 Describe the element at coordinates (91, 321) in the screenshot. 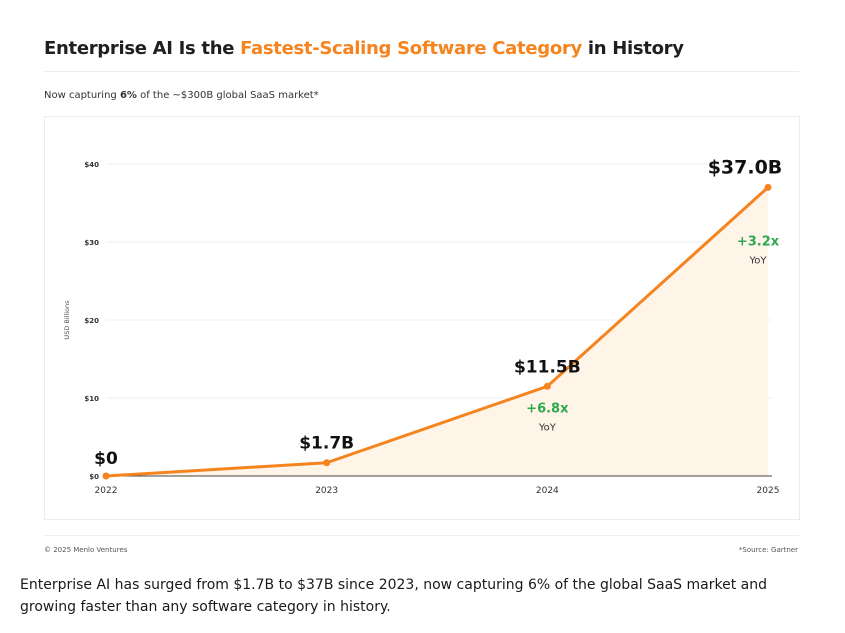

I see `y-tick-label: $20` at that location.